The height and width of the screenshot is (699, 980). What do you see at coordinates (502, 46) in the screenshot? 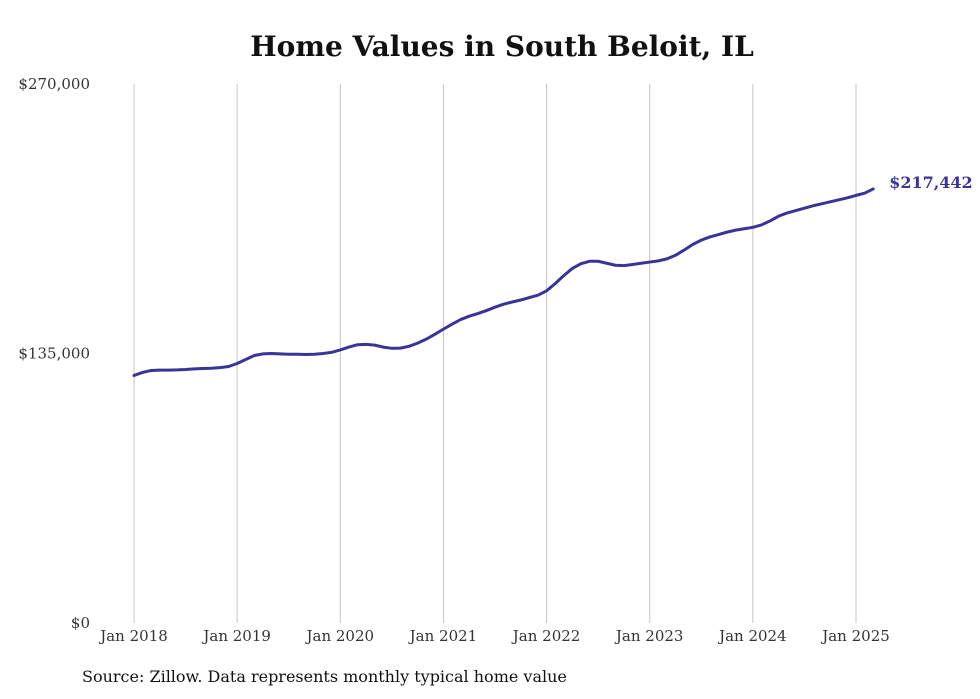
I see `chart-title: Home Values in South Beloit, IL` at bounding box center [502, 46].